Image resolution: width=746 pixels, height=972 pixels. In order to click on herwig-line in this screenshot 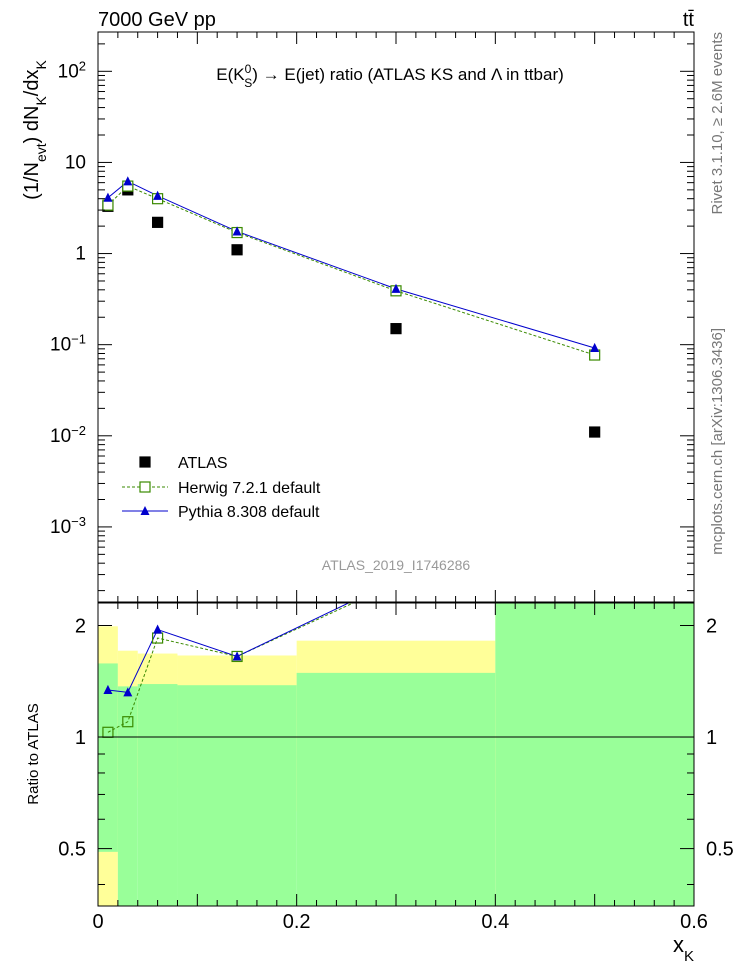, I will do `click(351, 270)`.